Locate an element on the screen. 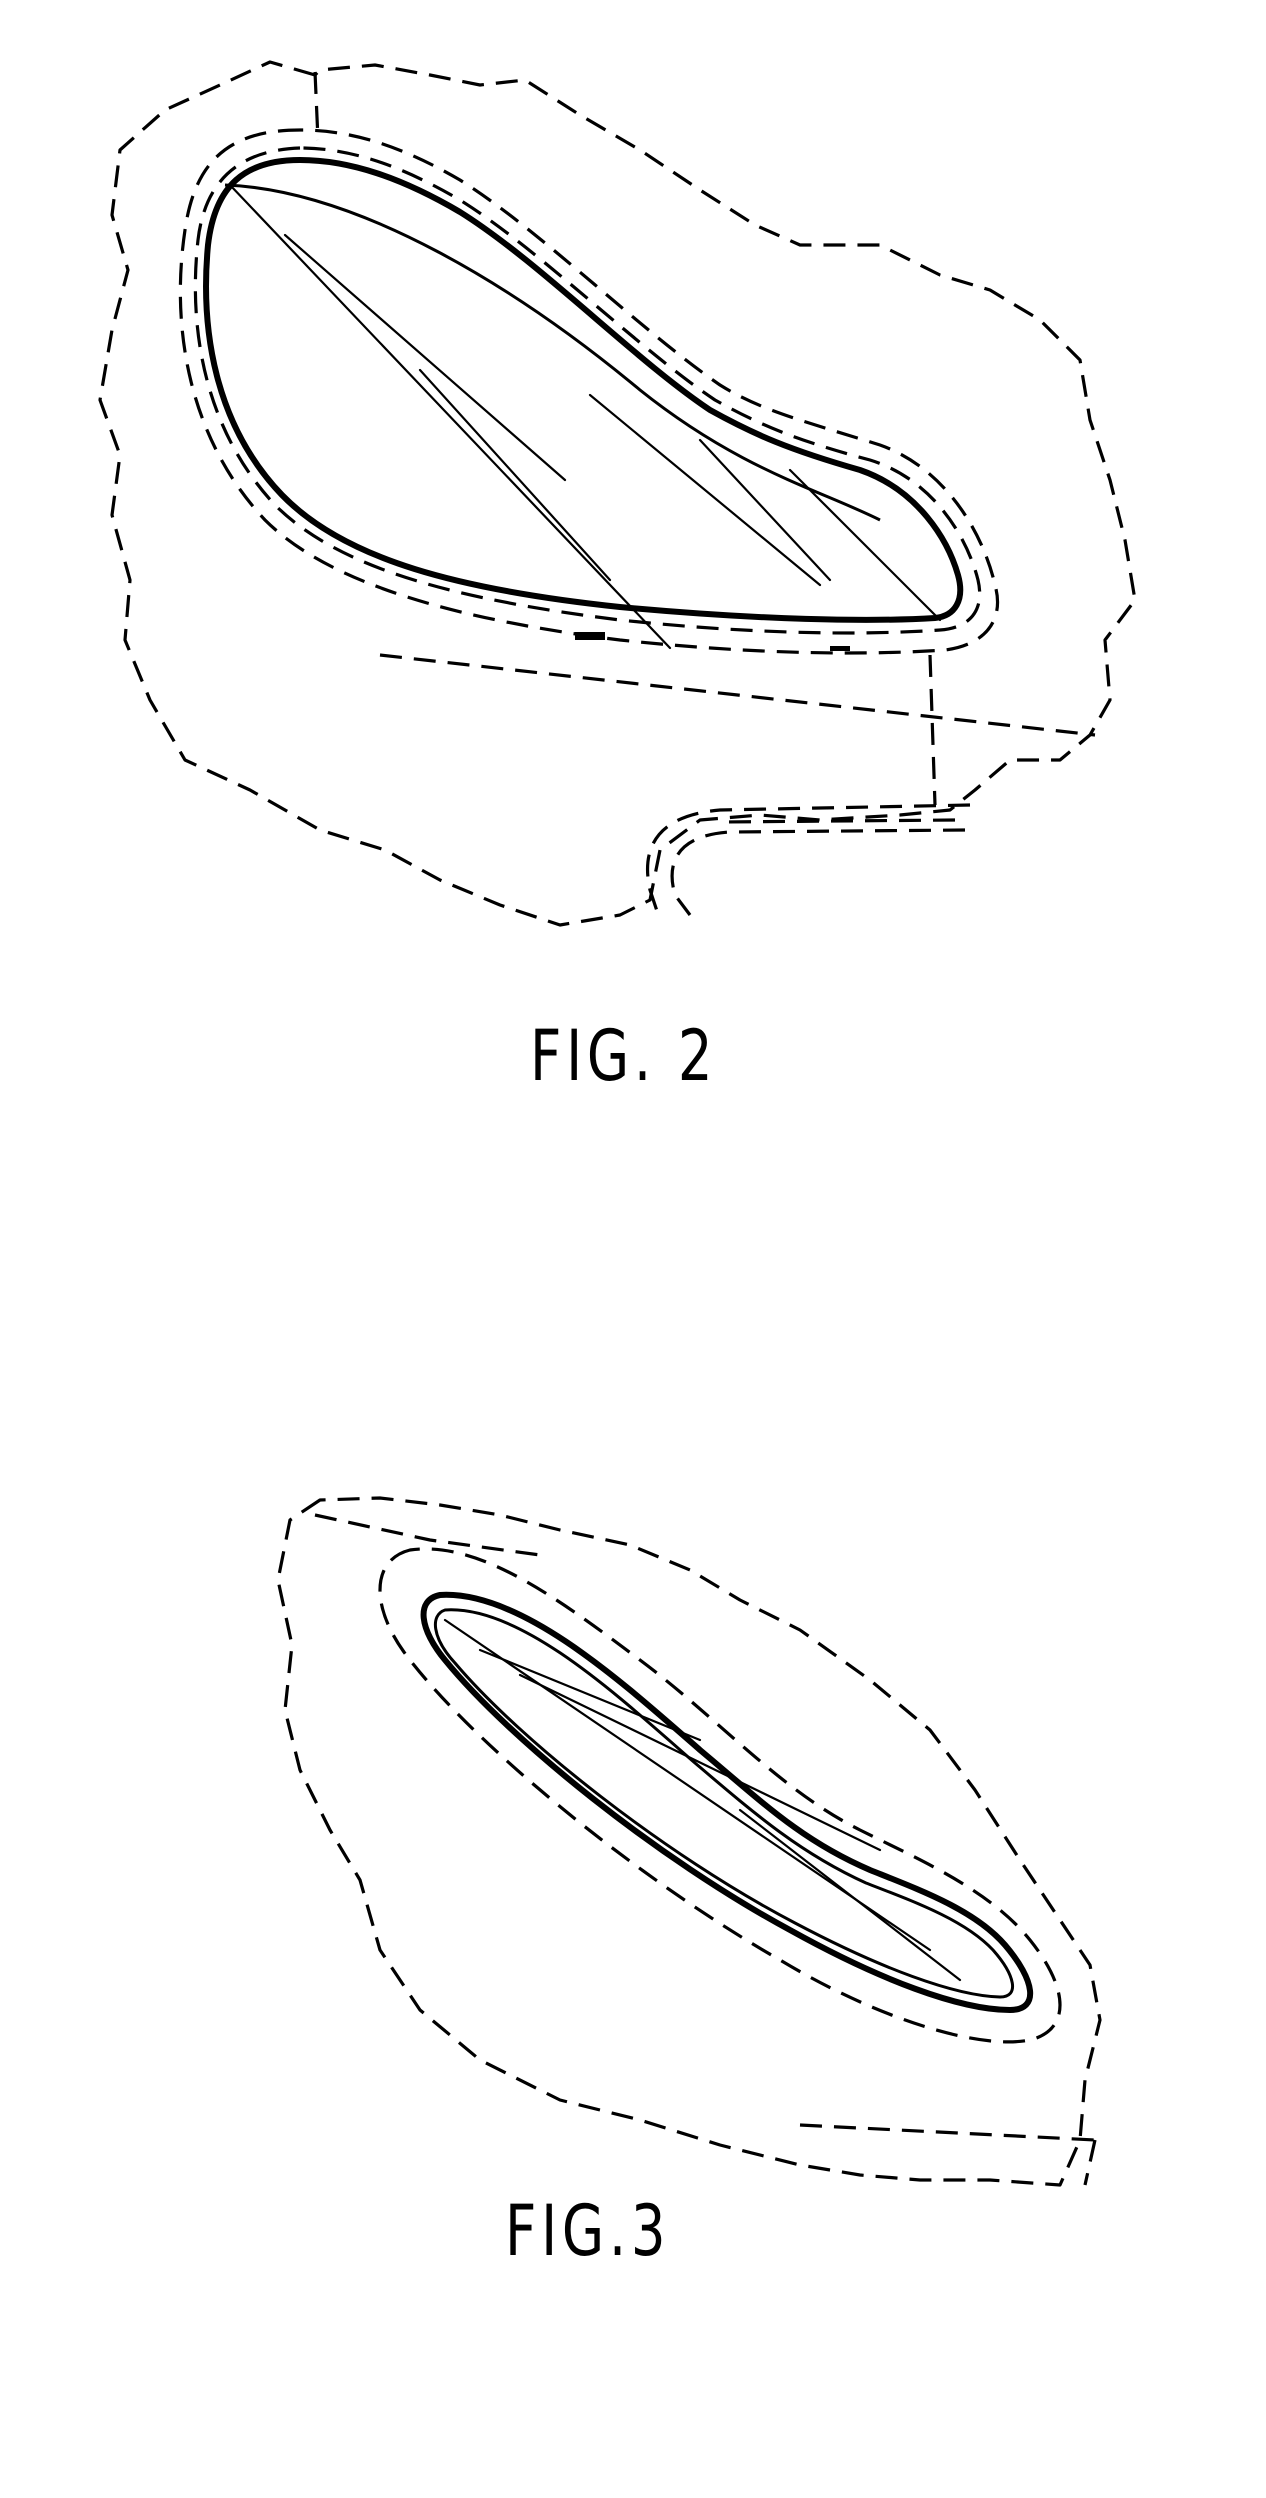 Image resolution: width=1266 pixels, height=2498 pixels. fig2-inner-offset is located at coordinates (588, 391).